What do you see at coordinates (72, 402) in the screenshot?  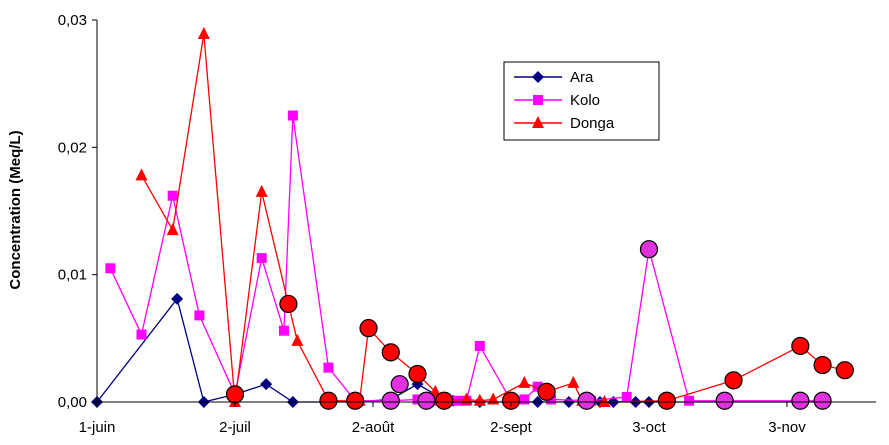 I see `y-tick-label: 0,00` at bounding box center [72, 402].